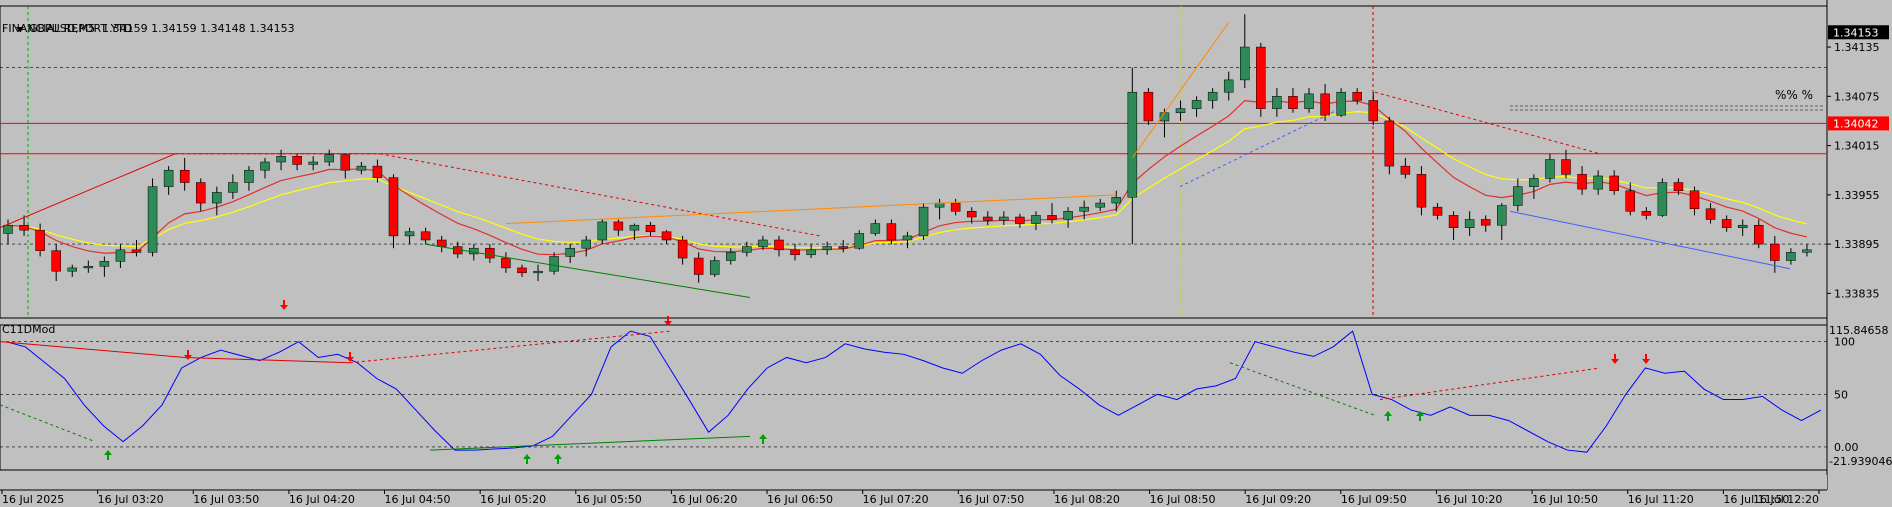 The height and width of the screenshot is (507, 1892). Describe the element at coordinates (991, 499) in the screenshot. I see `time-tick-label: 16 Jul 07:50` at that location.